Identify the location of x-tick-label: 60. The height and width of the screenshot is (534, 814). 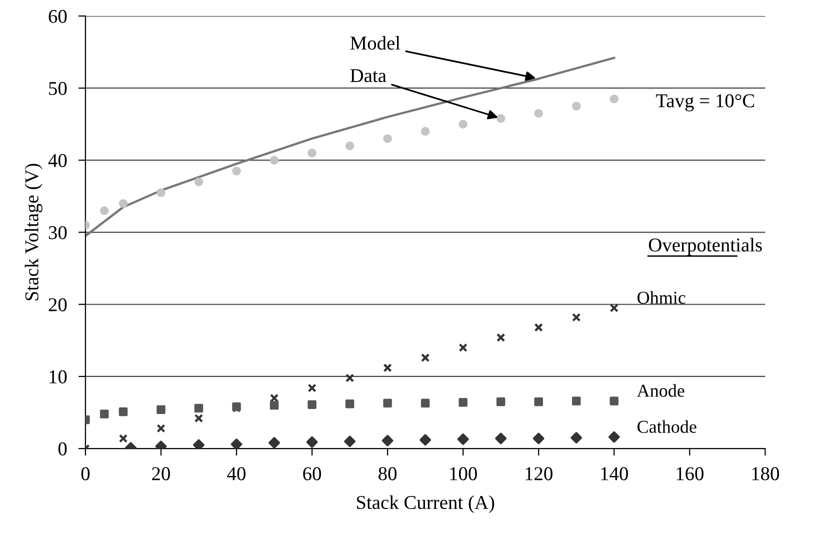
(312, 473).